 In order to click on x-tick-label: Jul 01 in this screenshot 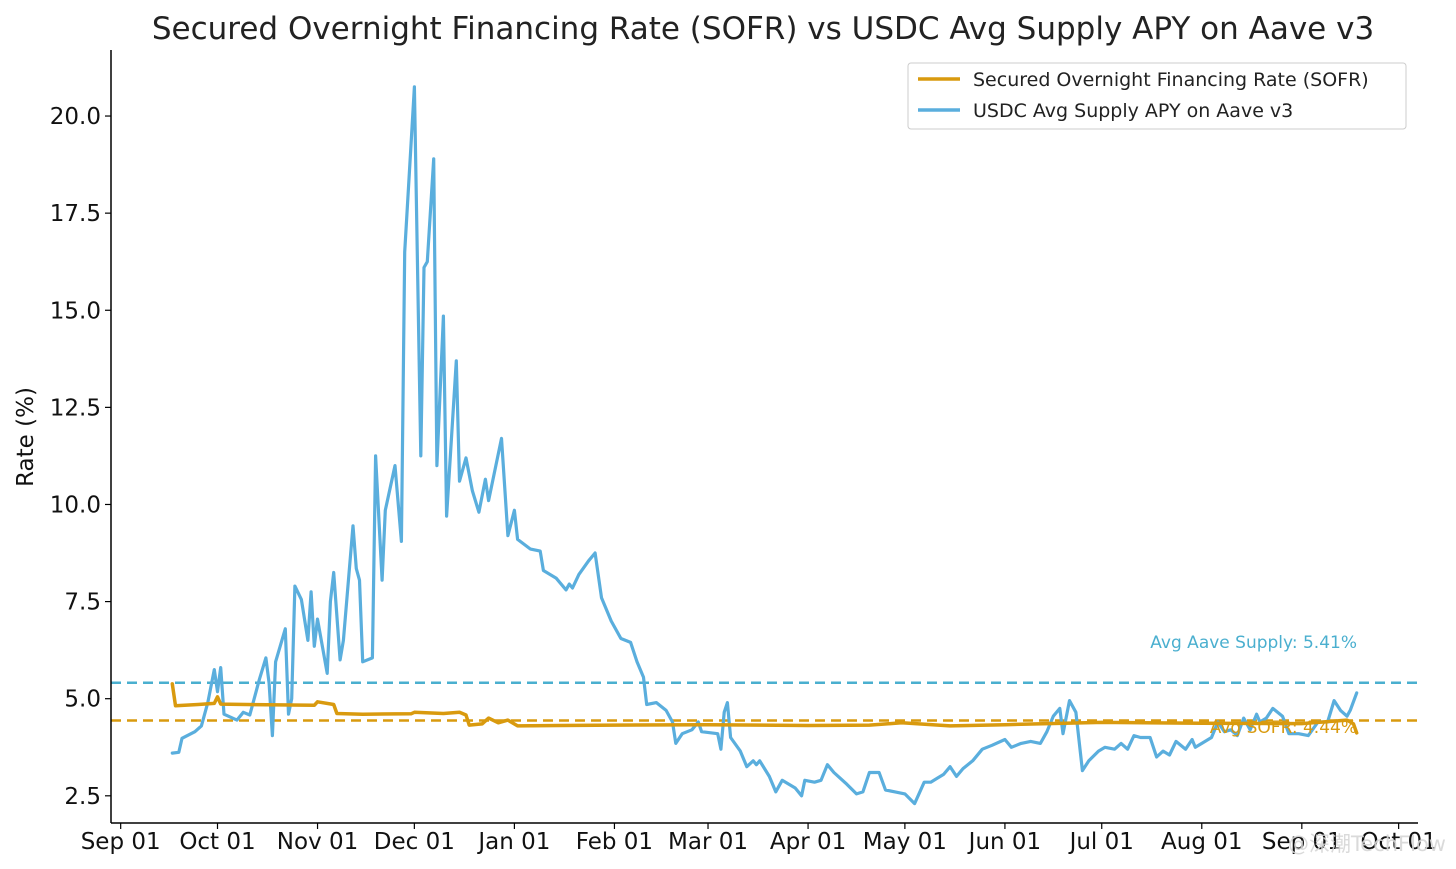, I will do `click(1101, 842)`.